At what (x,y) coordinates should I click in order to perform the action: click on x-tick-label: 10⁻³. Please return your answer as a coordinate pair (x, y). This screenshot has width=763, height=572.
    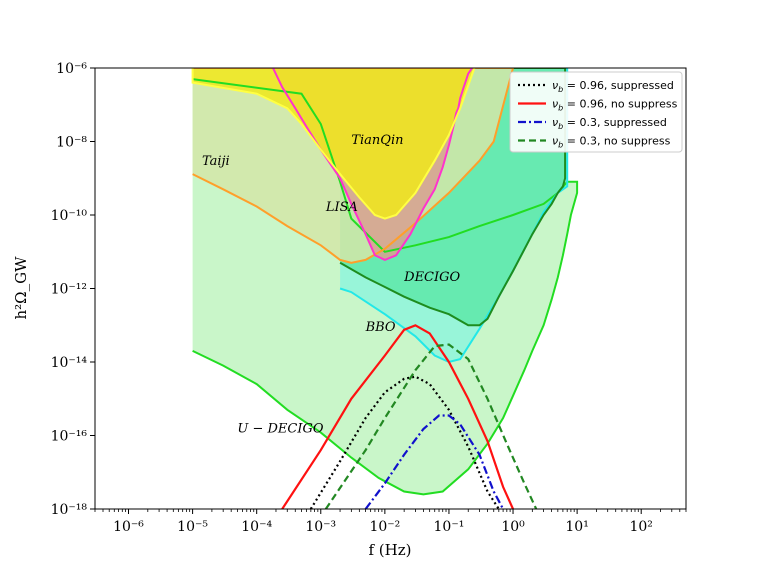
    Looking at the image, I should click on (320, 527).